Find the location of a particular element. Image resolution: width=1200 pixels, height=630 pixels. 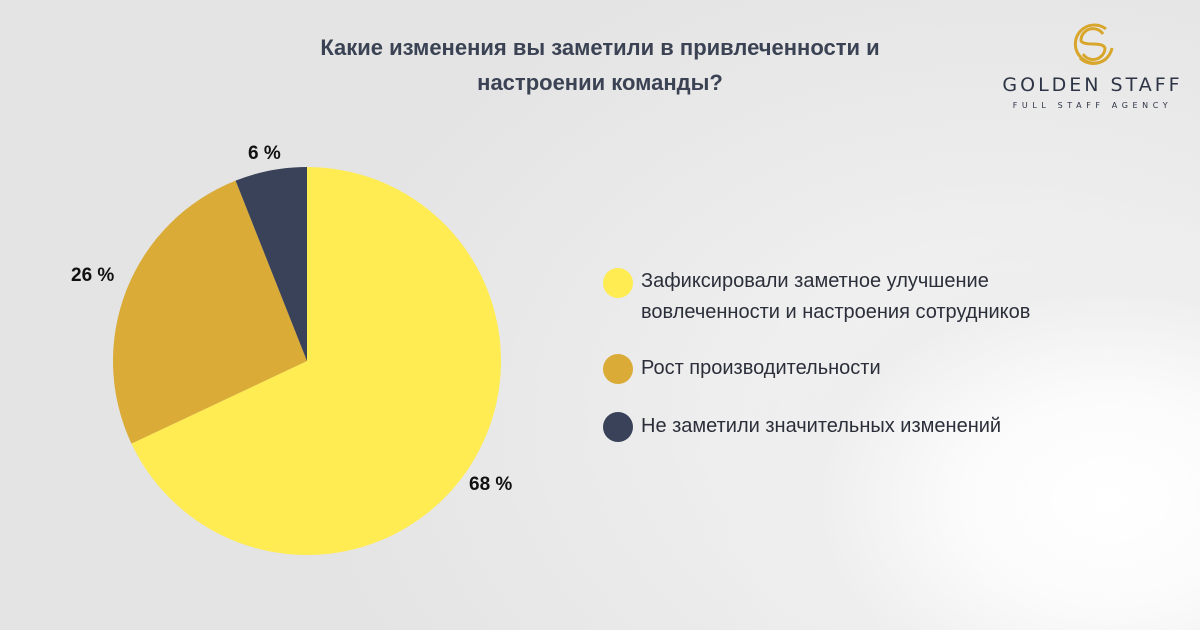

golden-staff-logo: GOLDEN STAFF FULL STAFF AGENCY is located at coordinates (1092, 65).